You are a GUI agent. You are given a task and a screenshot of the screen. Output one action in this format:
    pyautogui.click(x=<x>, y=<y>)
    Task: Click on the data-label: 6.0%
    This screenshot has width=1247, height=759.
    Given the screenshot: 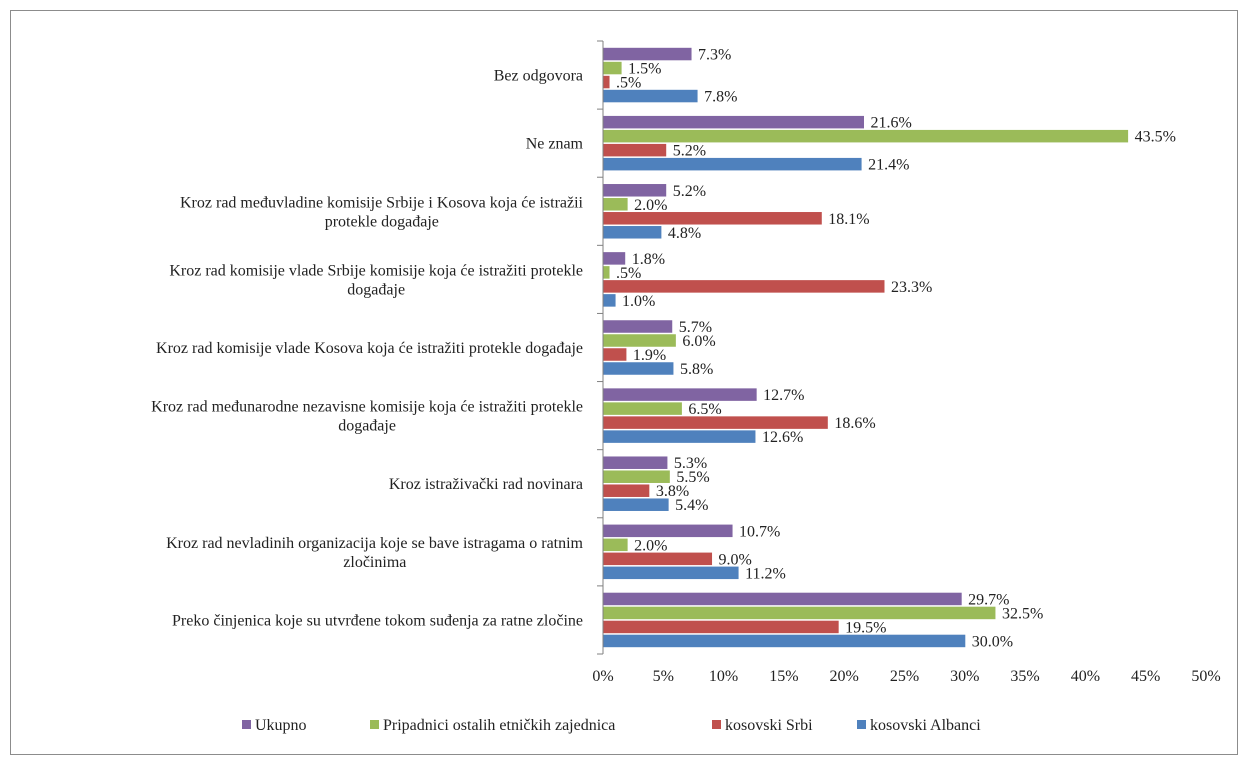 What is the action you would take?
    pyautogui.click(x=698, y=341)
    